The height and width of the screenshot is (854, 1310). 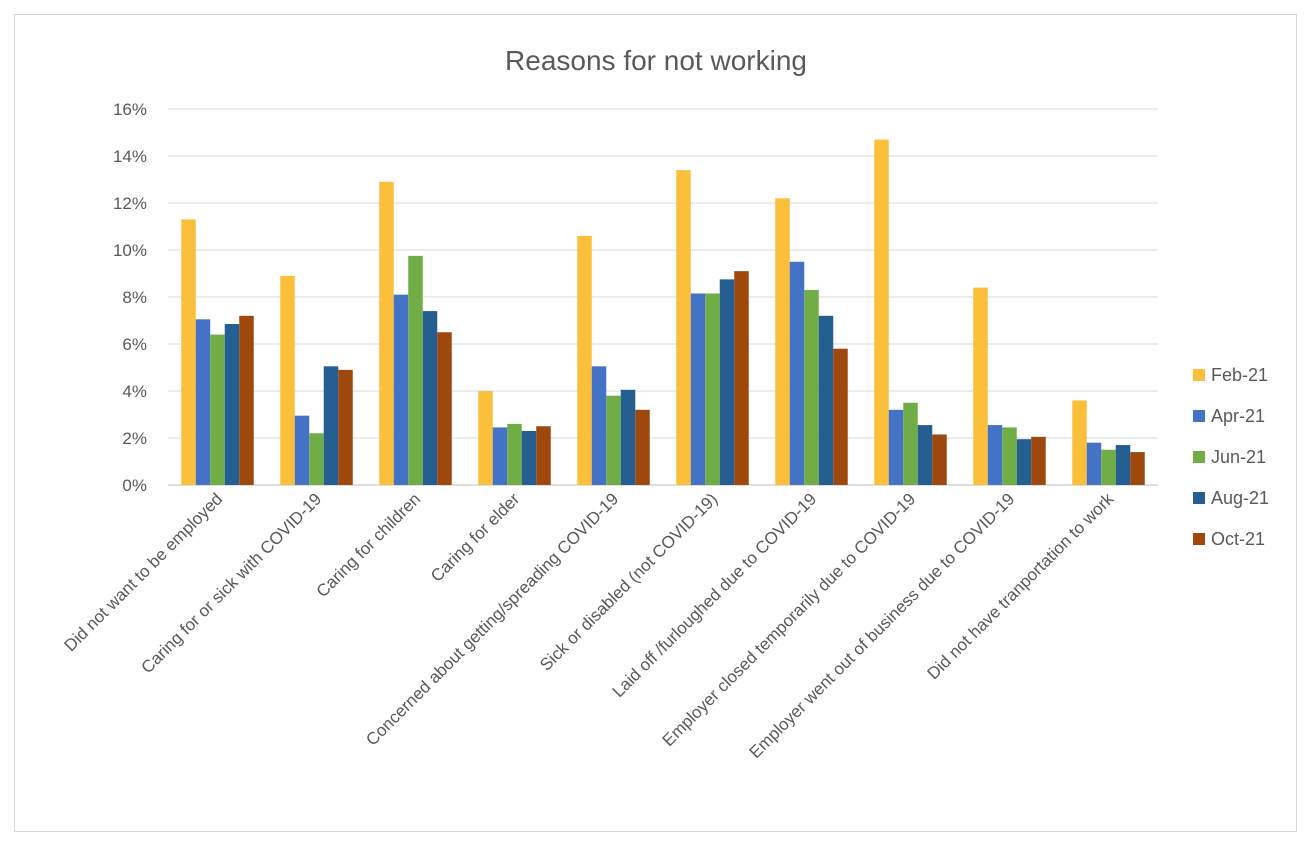 I want to click on y-tick-label: 16%, so click(x=130, y=109).